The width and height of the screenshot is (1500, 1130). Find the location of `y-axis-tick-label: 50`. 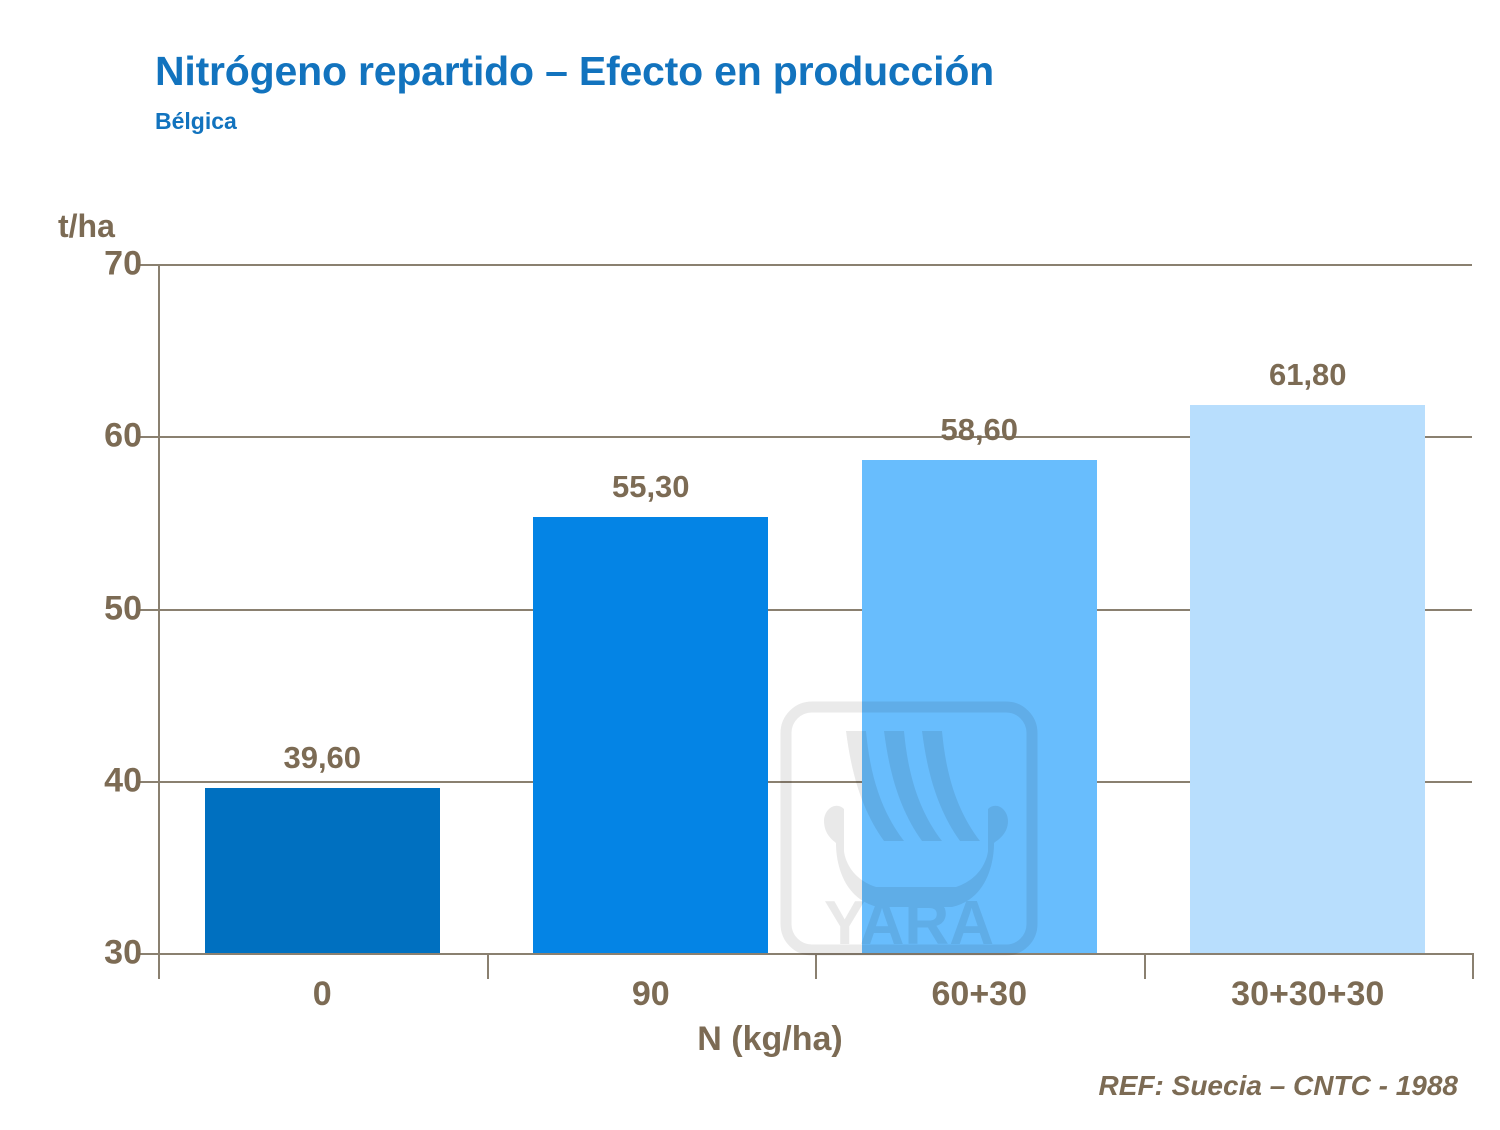

y-axis-tick-label: 50 is located at coordinates (123, 608).